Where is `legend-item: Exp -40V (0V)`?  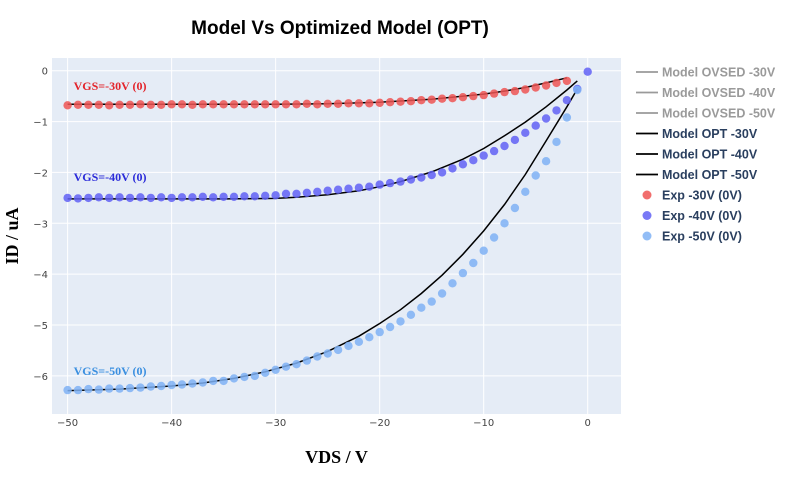
legend-item: Exp -40V (0V) is located at coordinates (692, 216).